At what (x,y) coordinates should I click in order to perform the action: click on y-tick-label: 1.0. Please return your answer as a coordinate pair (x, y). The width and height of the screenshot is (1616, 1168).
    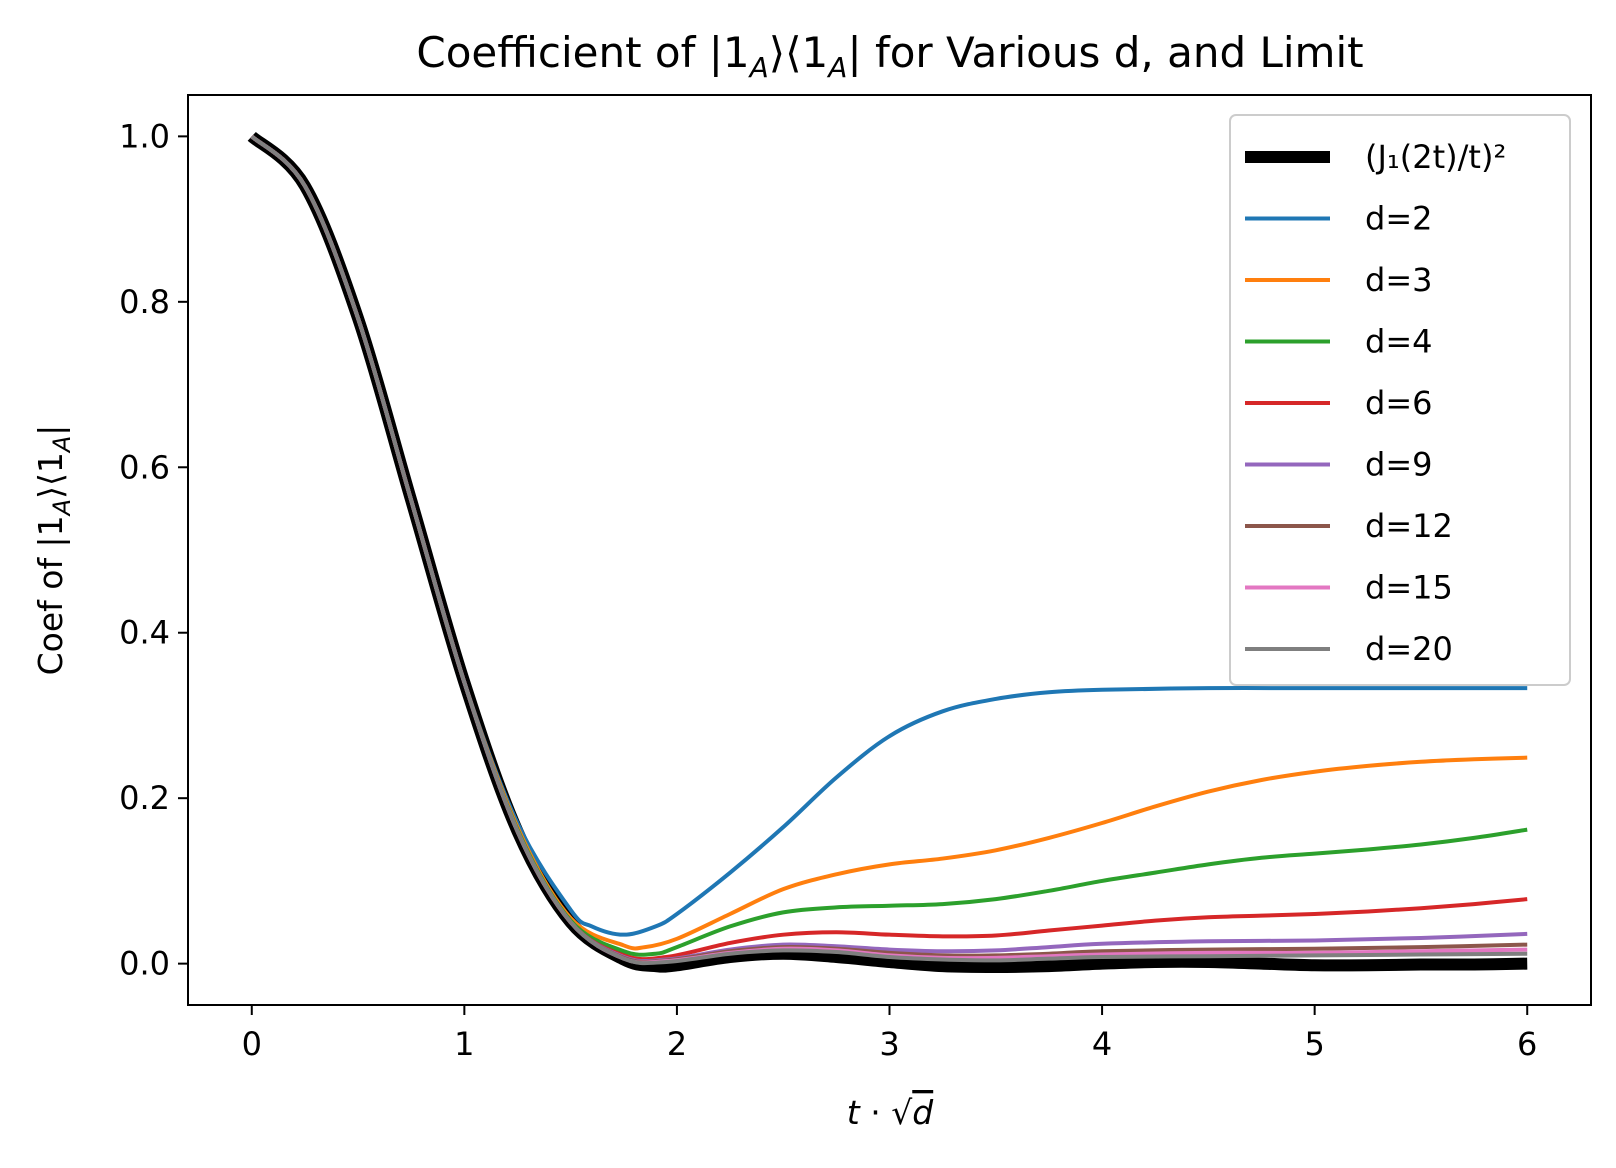
    Looking at the image, I should click on (144, 136).